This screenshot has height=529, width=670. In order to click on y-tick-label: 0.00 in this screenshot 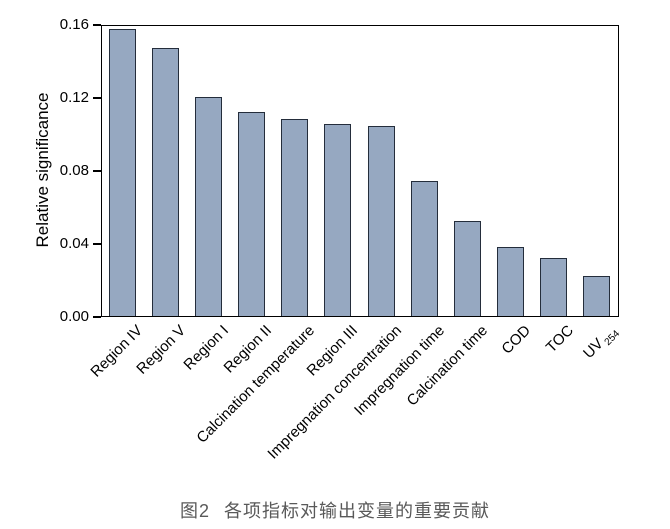, I will do `click(74, 316)`.